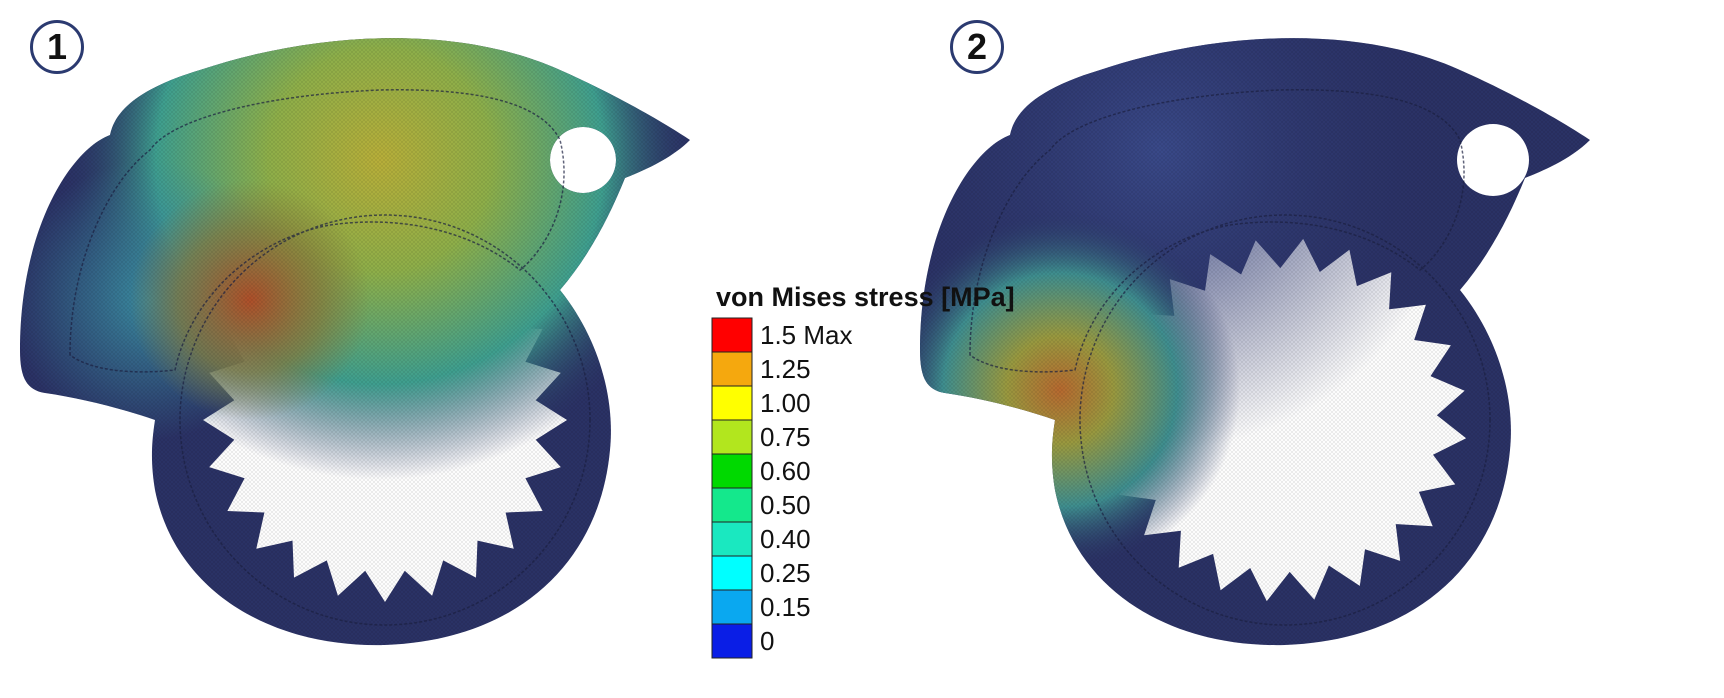  I want to click on panel-1-label: 1, so click(57, 46).